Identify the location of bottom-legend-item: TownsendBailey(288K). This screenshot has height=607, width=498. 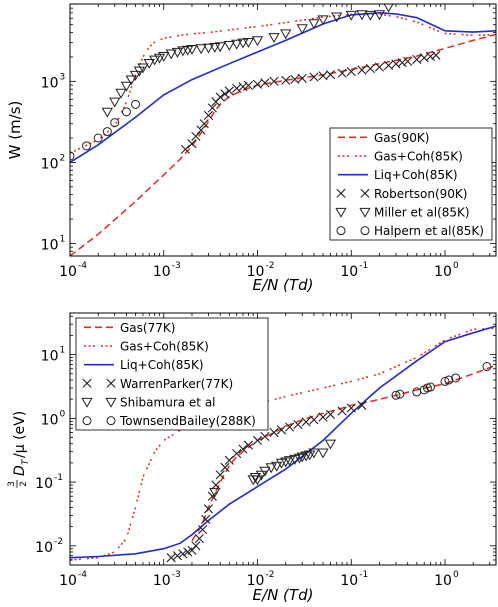
(169, 421).